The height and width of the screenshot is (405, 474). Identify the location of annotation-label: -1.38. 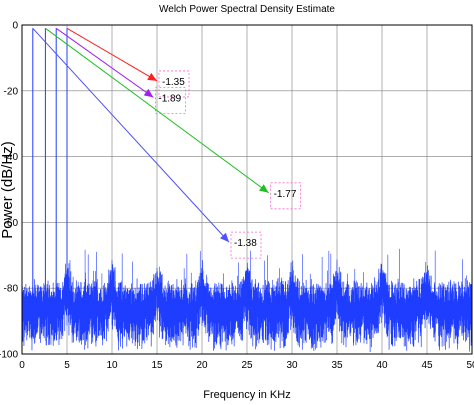
(245, 243).